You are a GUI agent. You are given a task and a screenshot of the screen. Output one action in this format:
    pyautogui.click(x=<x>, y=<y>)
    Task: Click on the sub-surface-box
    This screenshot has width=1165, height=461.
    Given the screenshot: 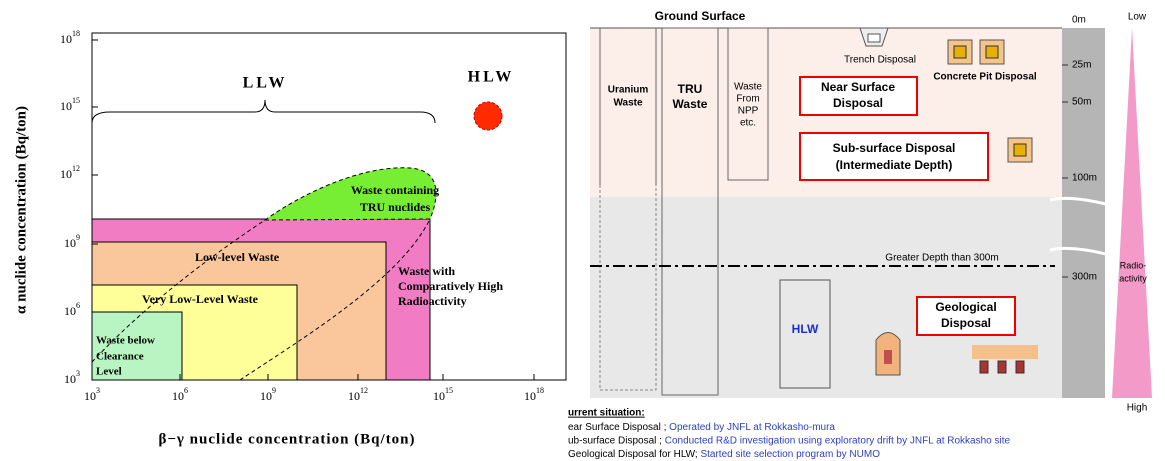 What is the action you would take?
    pyautogui.click(x=894, y=156)
    